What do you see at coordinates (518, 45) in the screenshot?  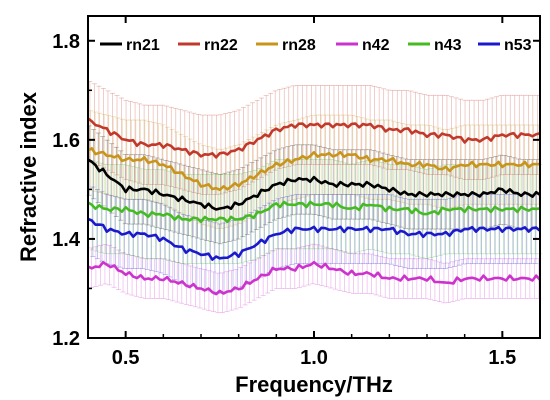 I see `legend-label-n53: n53` at bounding box center [518, 45].